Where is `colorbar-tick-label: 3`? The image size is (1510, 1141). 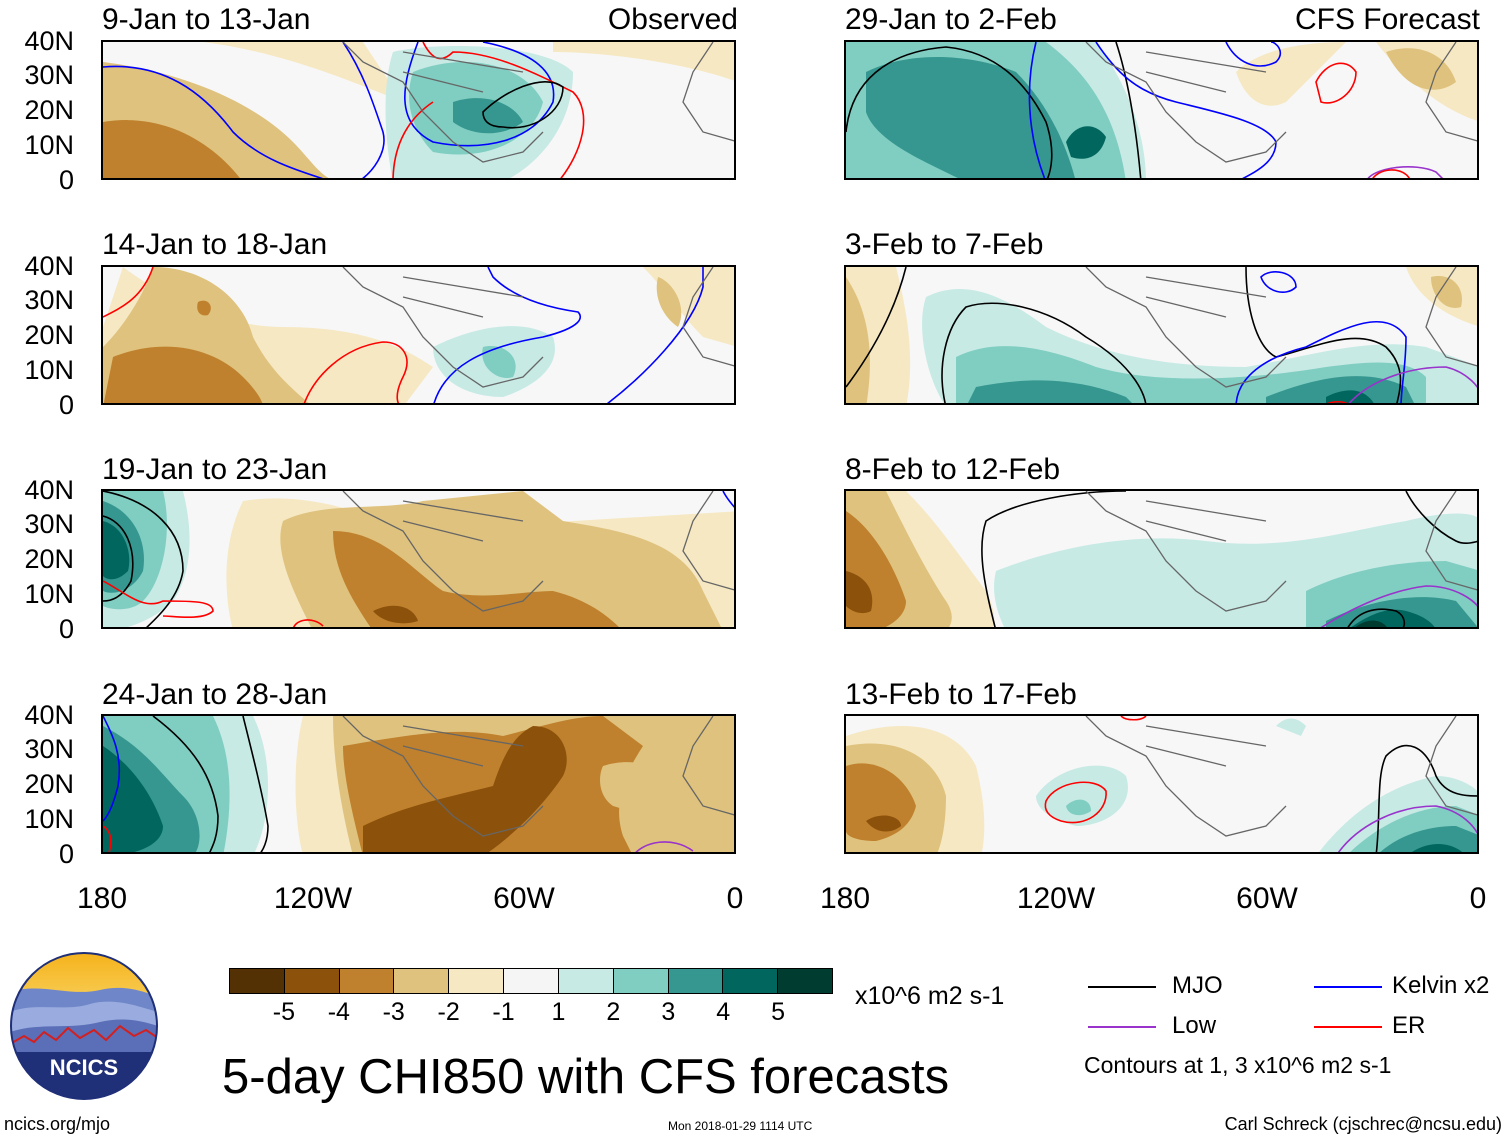 colorbar-tick-label: 3 is located at coordinates (668, 1012).